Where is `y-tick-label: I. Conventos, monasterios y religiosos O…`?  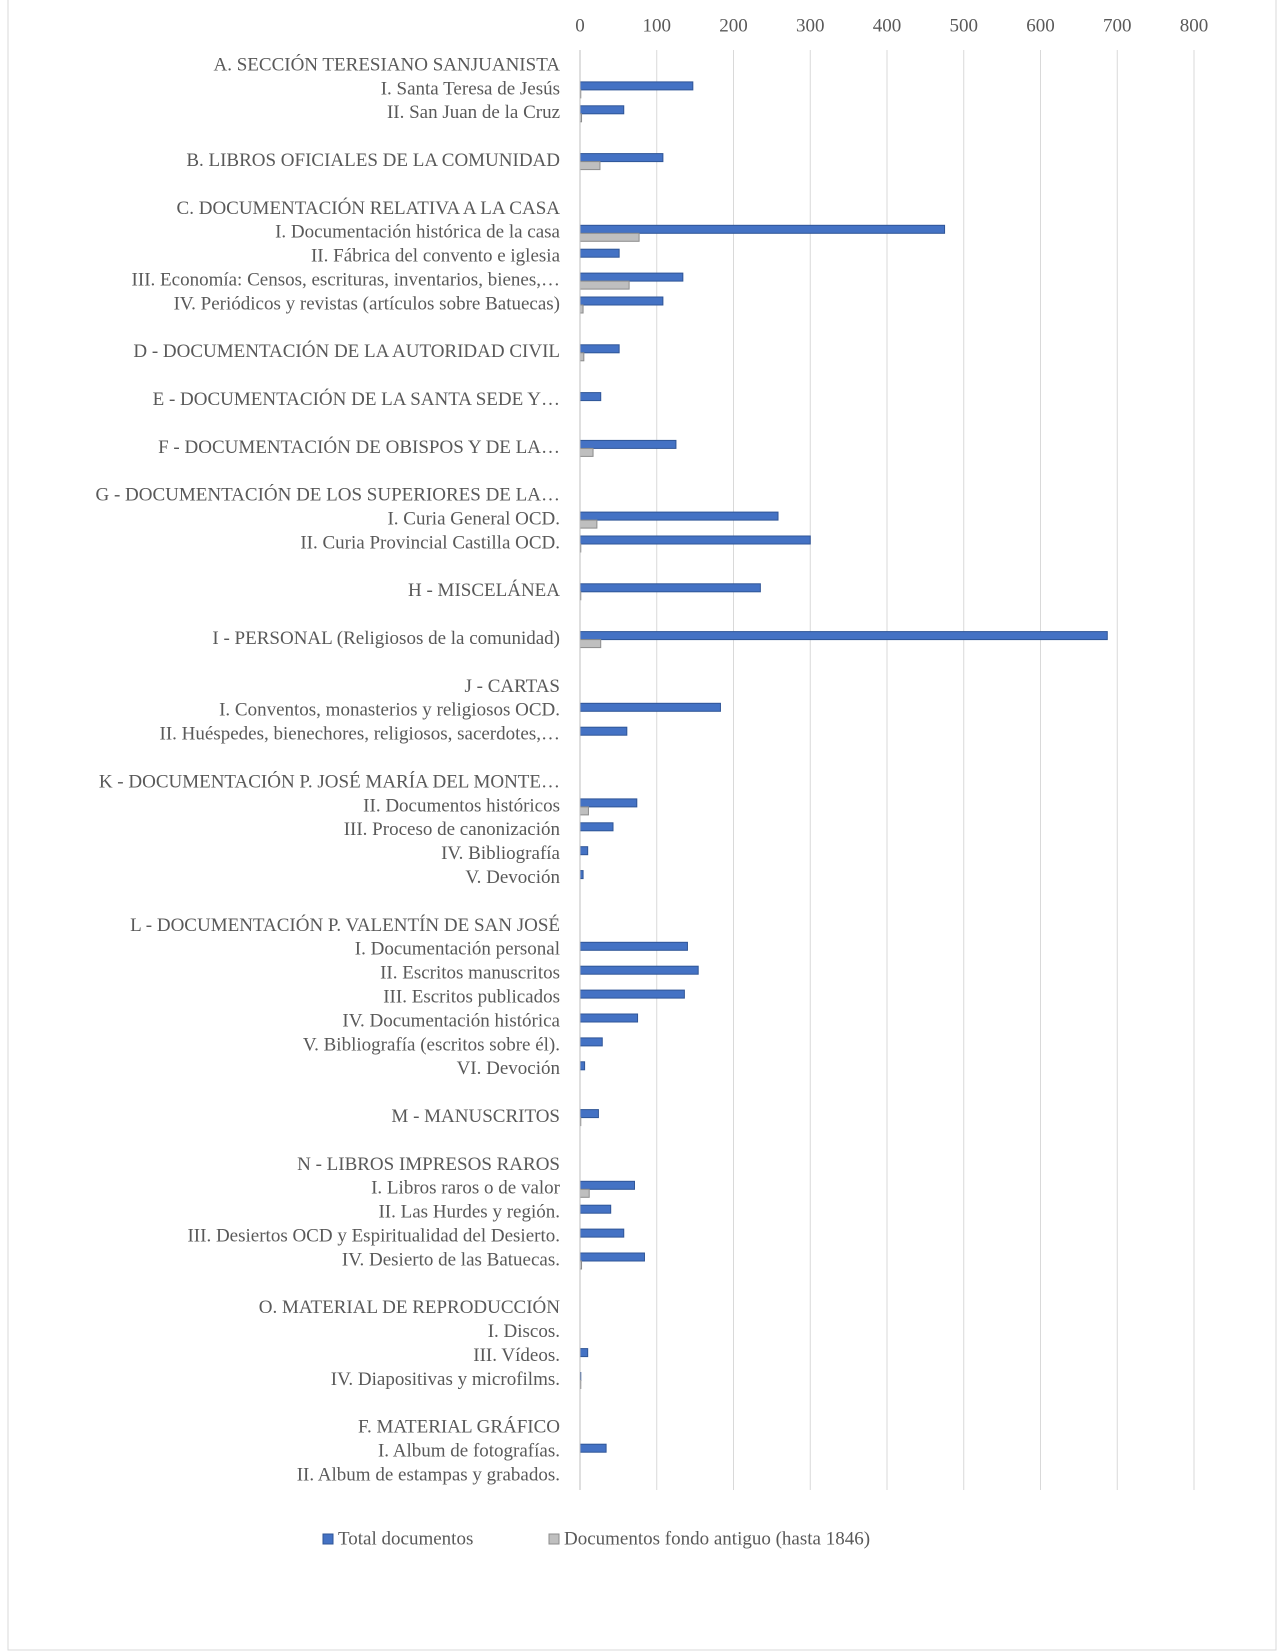 y-tick-label: I. Conventos, monasterios y religiosos O… is located at coordinates (389, 710).